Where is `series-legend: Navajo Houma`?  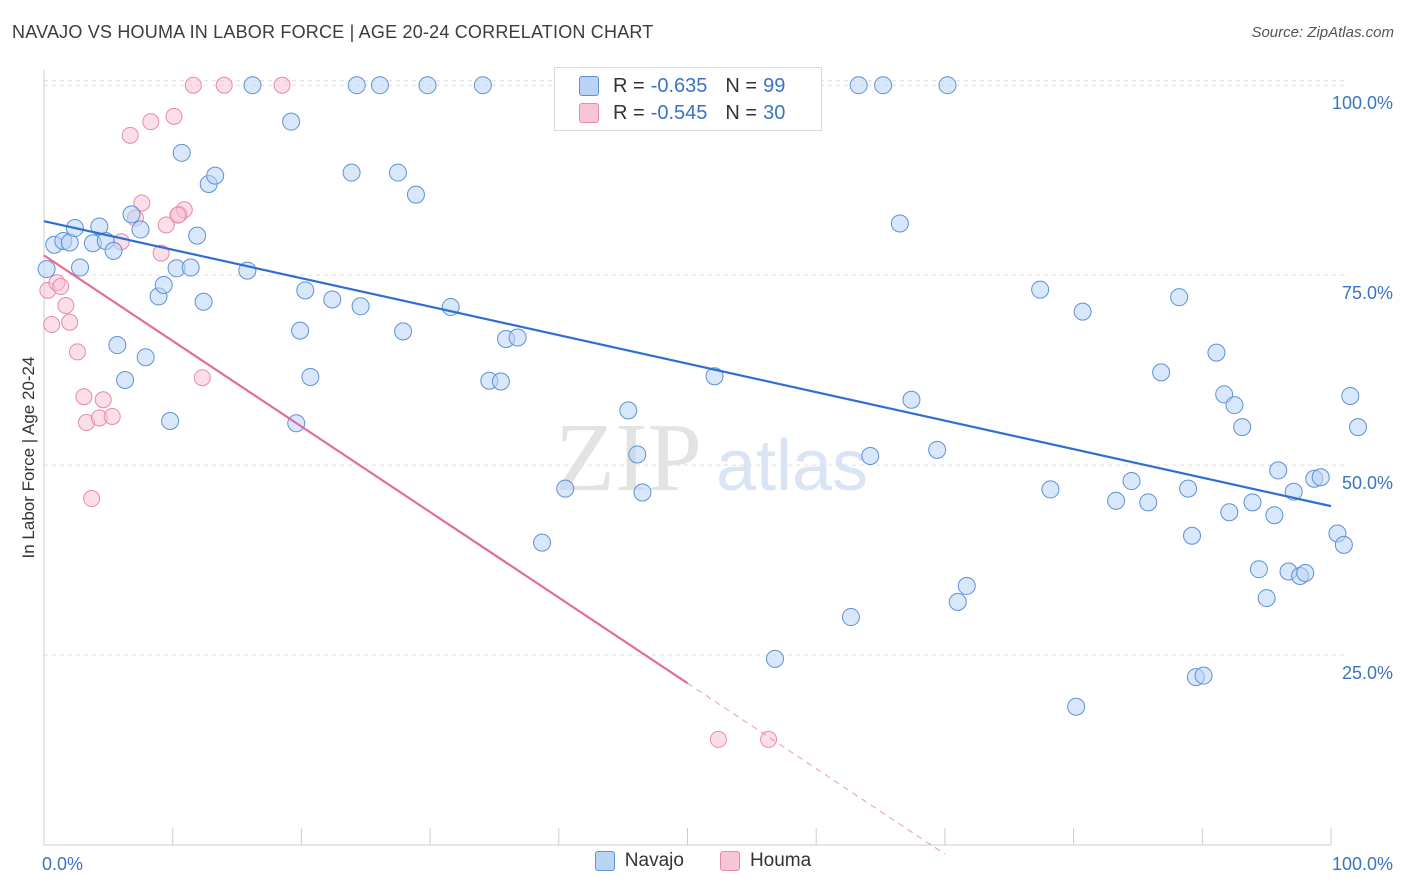 series-legend: Navajo Houma is located at coordinates (703, 861).